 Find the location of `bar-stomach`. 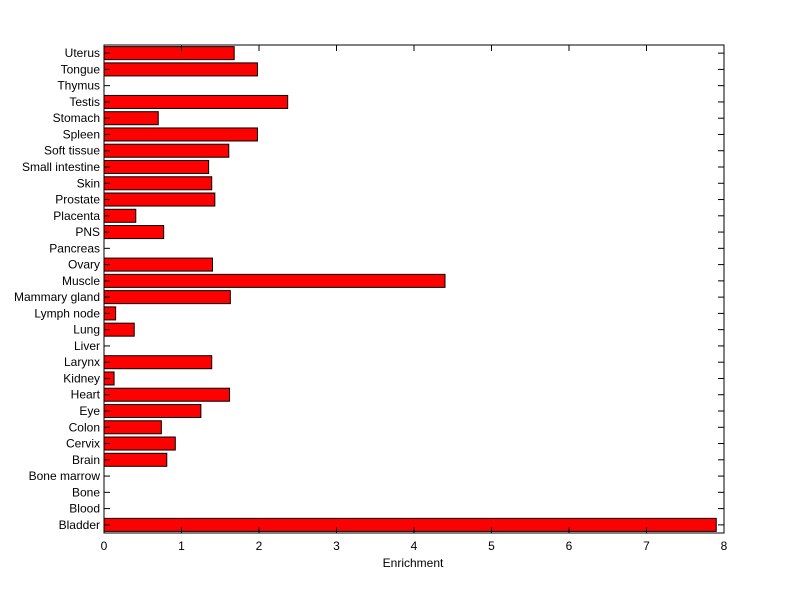

bar-stomach is located at coordinates (131, 118).